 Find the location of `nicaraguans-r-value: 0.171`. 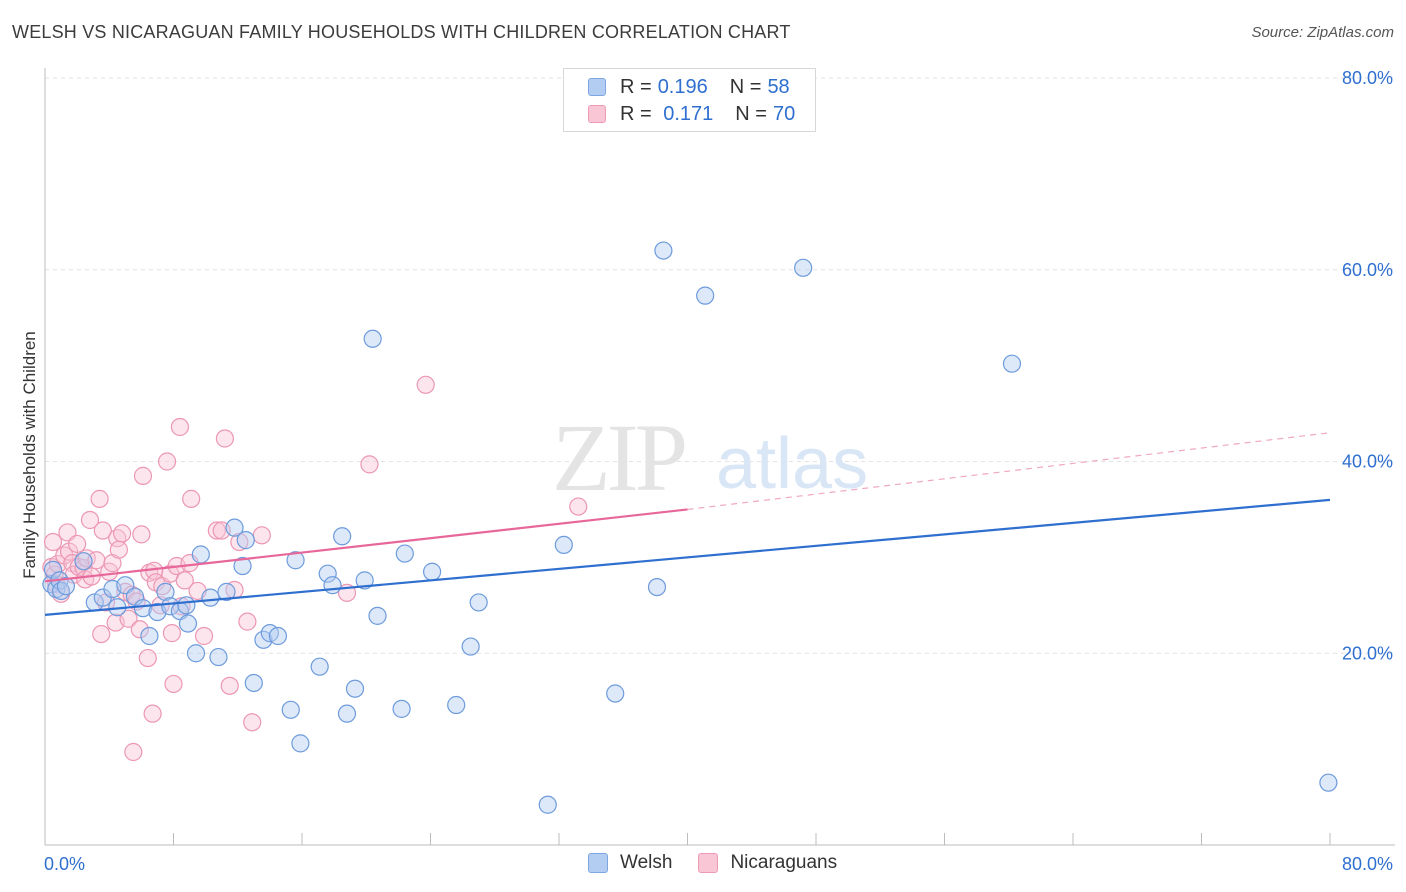

nicaraguans-r-value: 0.171 is located at coordinates (685, 113).